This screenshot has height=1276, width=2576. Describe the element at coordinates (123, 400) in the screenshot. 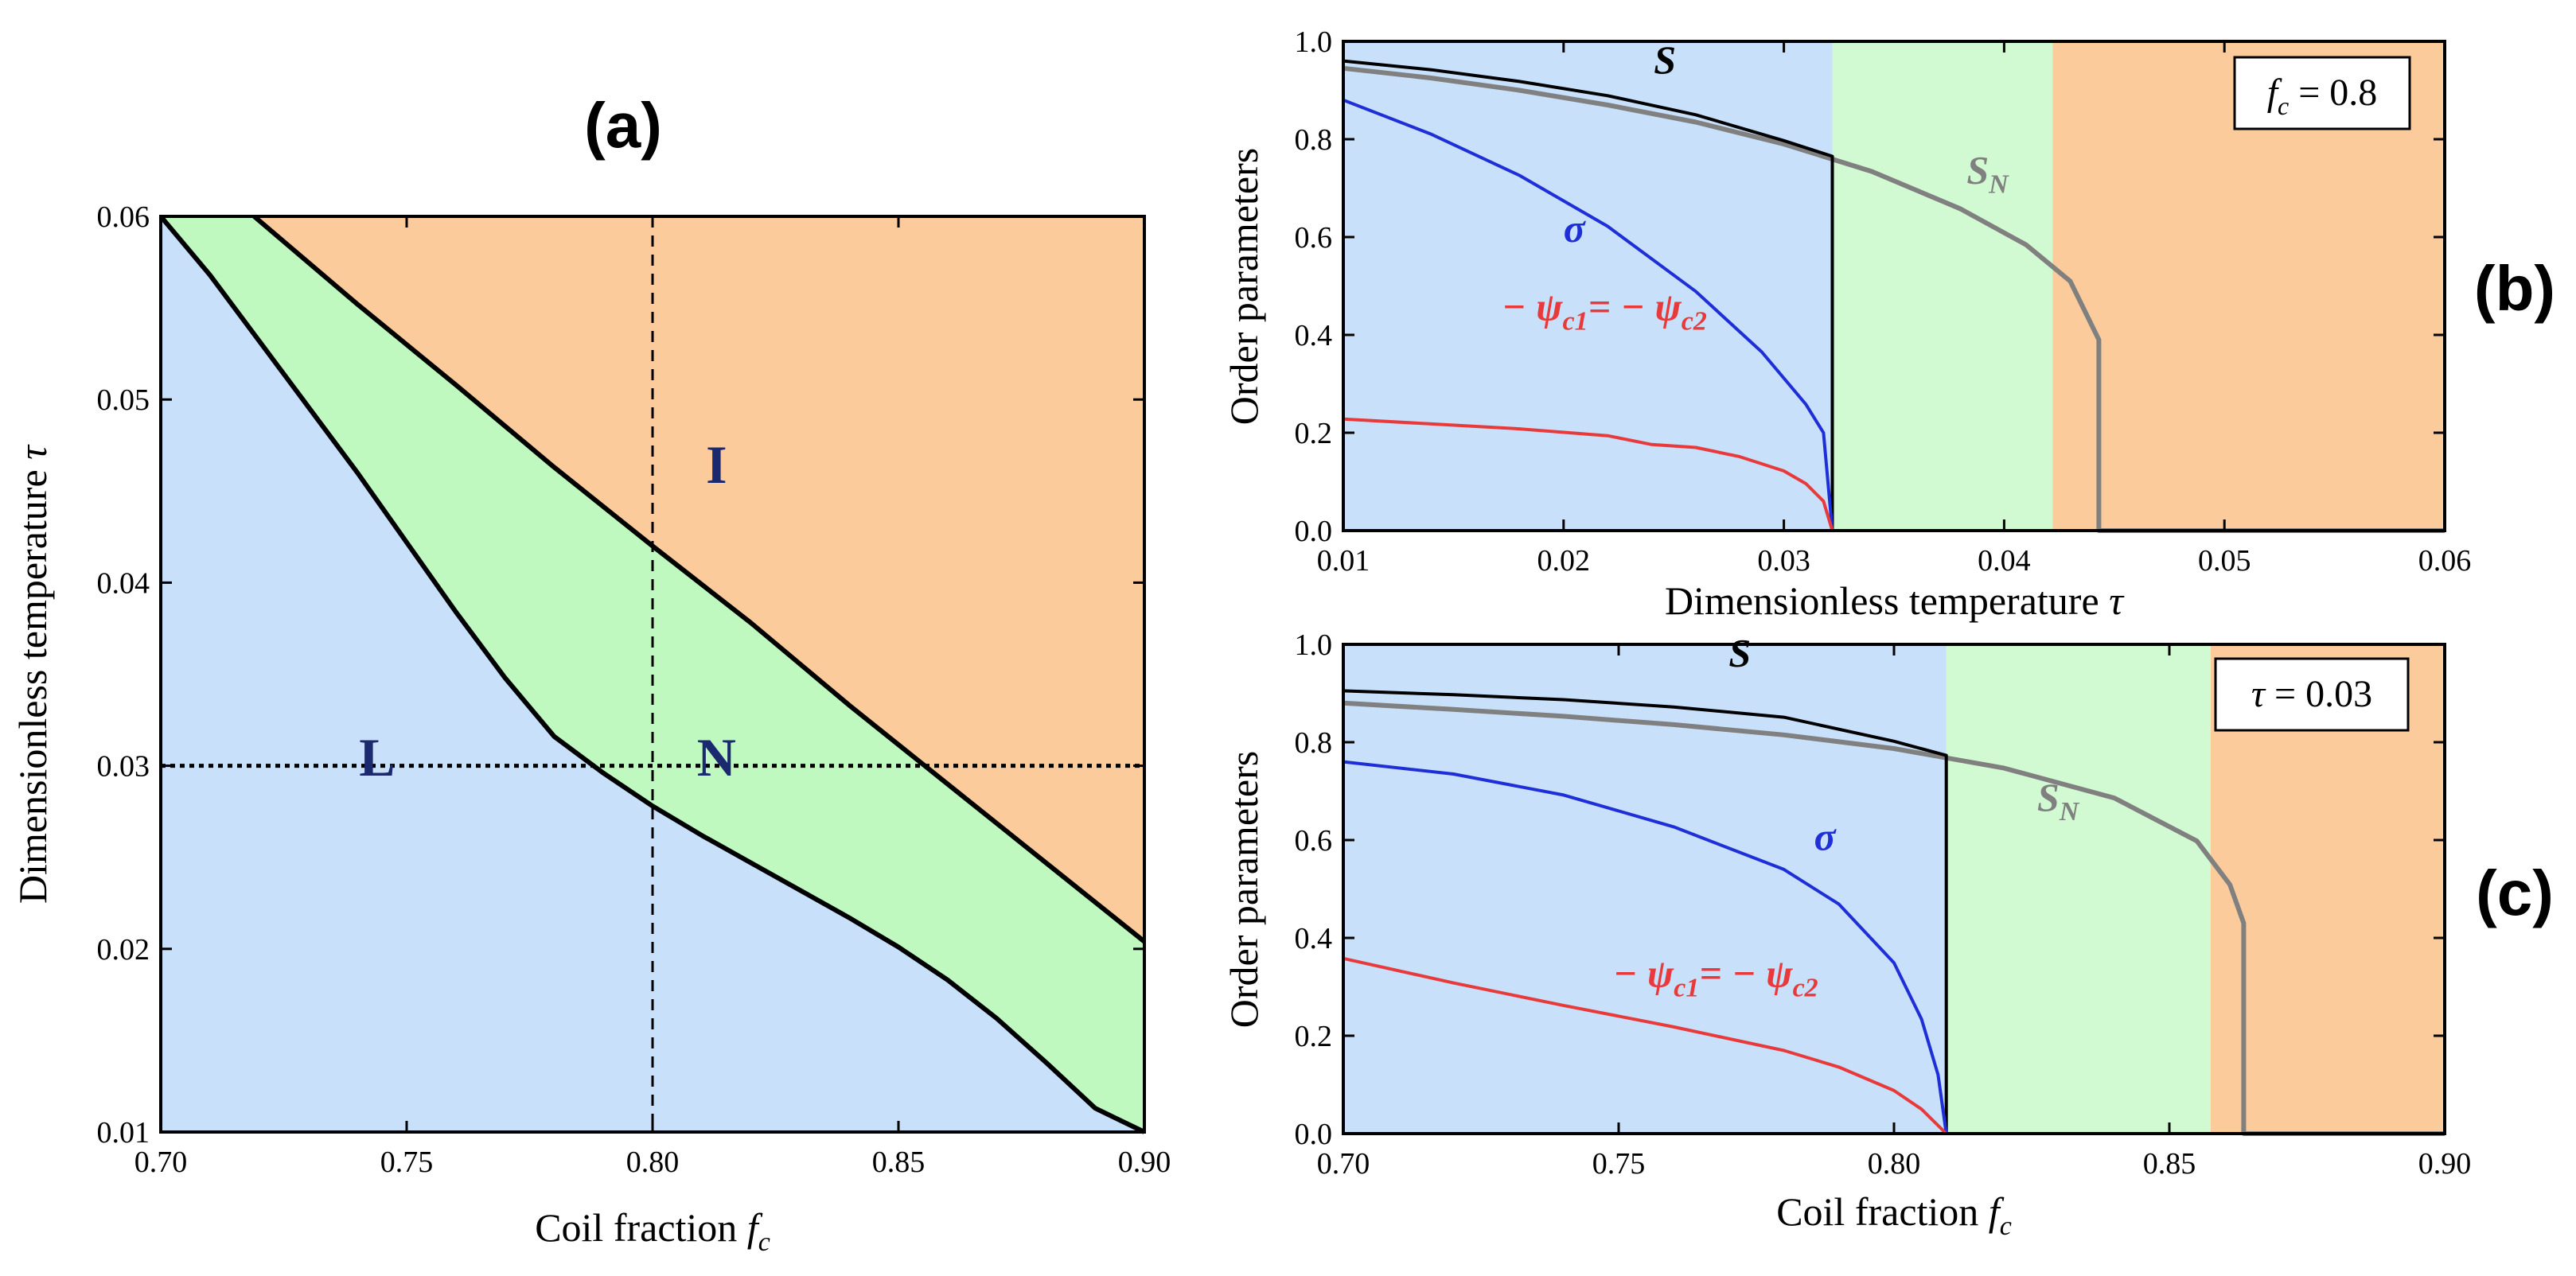

I see `panel-a-y-tick-label: 0.05` at that location.